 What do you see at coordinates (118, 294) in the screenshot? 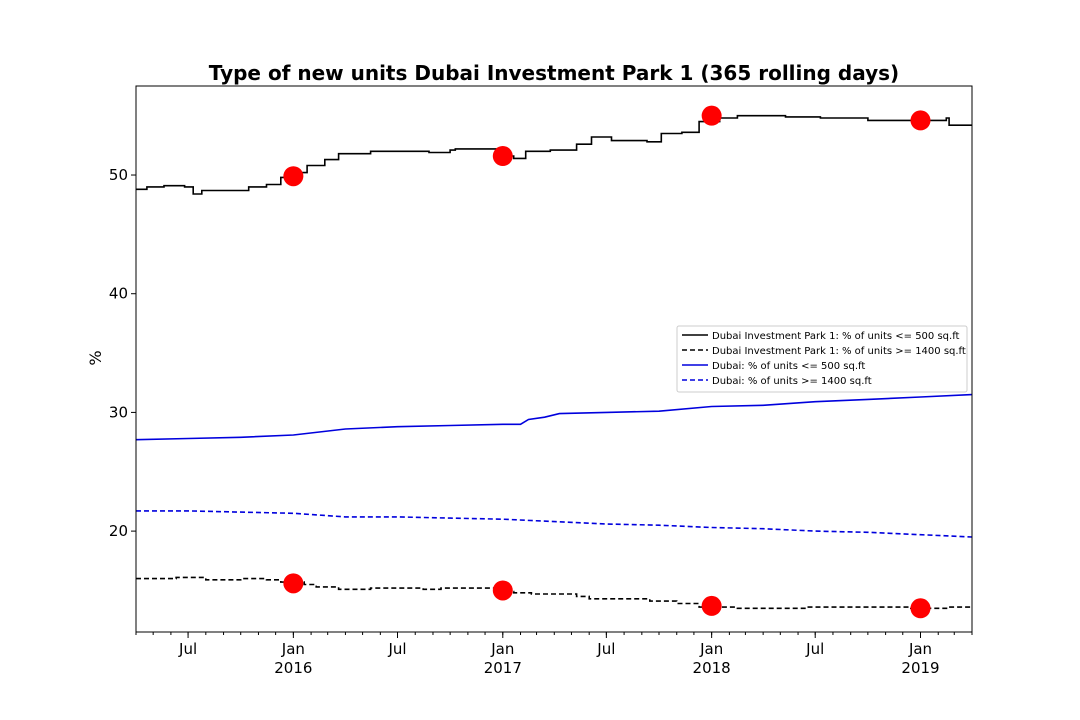
I see `y-tick-label: 40` at bounding box center [118, 294].